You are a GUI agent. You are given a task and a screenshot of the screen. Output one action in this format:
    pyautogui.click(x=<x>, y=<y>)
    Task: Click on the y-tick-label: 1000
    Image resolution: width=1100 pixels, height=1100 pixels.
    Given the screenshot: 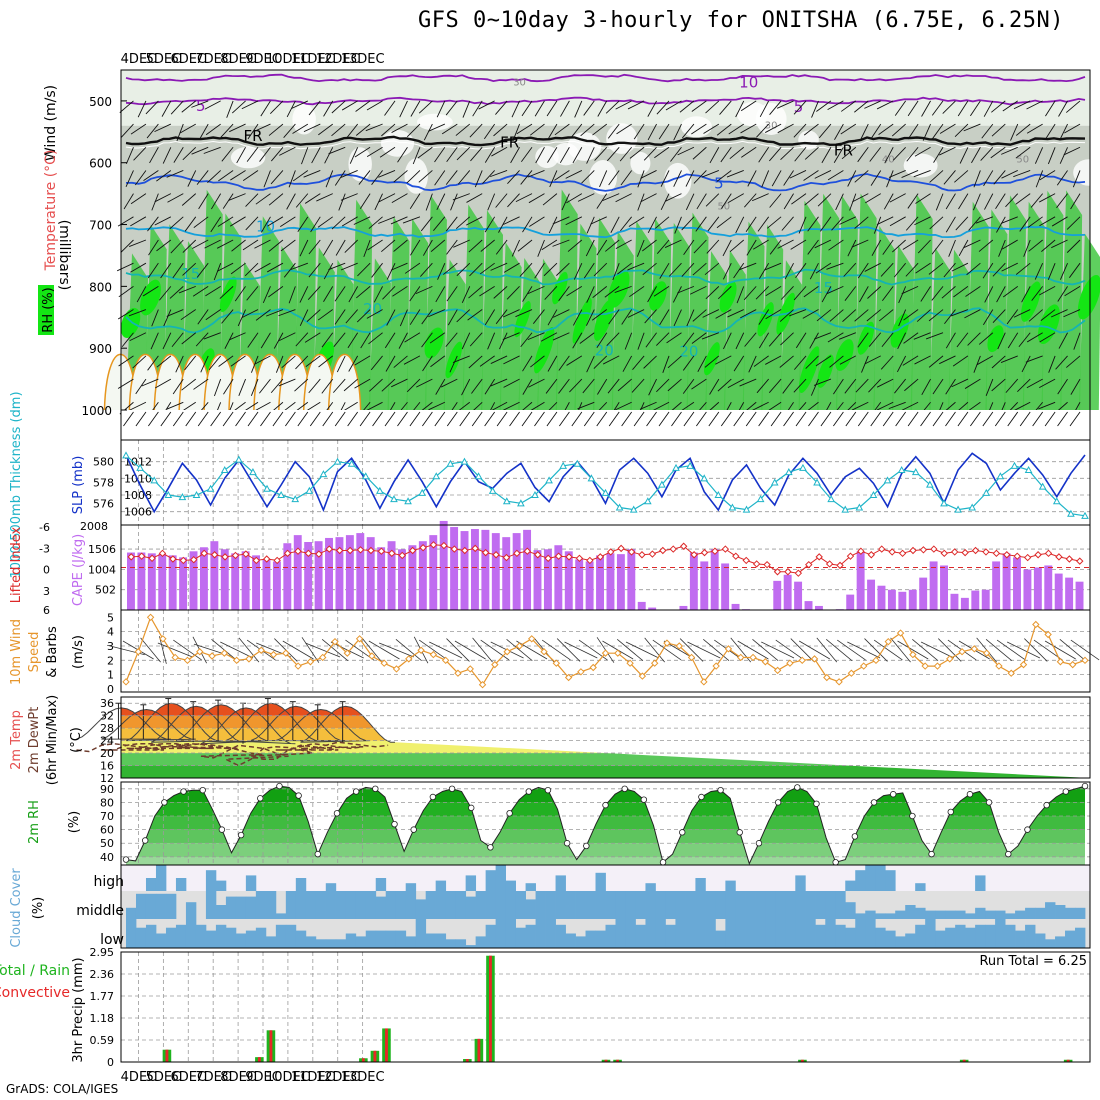 What is the action you would take?
    pyautogui.click(x=96, y=411)
    